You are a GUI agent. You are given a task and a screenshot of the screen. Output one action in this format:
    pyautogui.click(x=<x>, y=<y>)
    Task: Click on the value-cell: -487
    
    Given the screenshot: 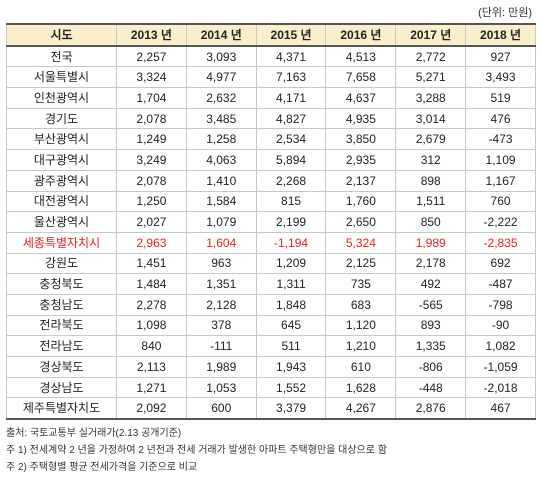 What is the action you would take?
    pyautogui.click(x=500, y=284)
    